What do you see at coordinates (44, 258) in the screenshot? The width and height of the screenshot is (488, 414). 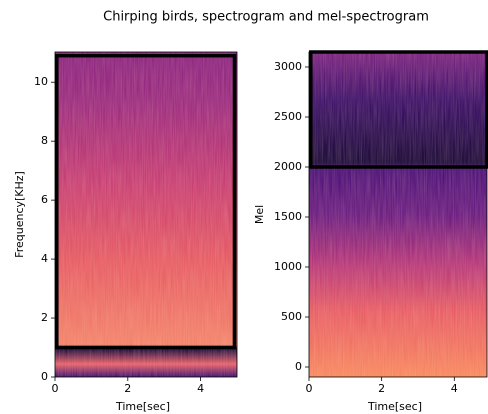 I see `y-tick-label: 4` at bounding box center [44, 258].